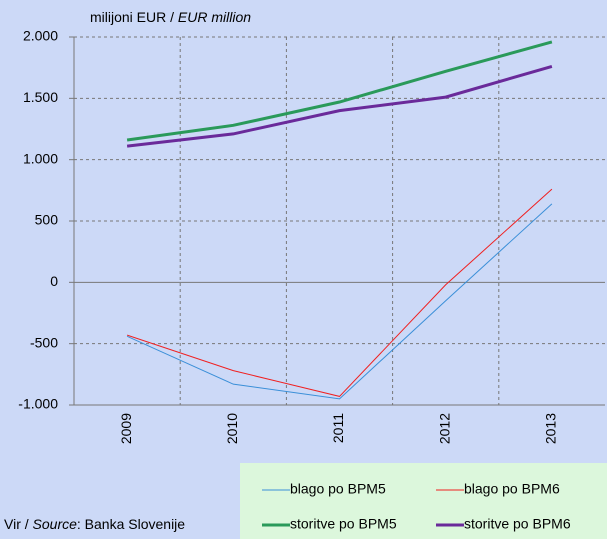  Describe the element at coordinates (44, 342) in the screenshot. I see `y-tick-label: -500` at that location.